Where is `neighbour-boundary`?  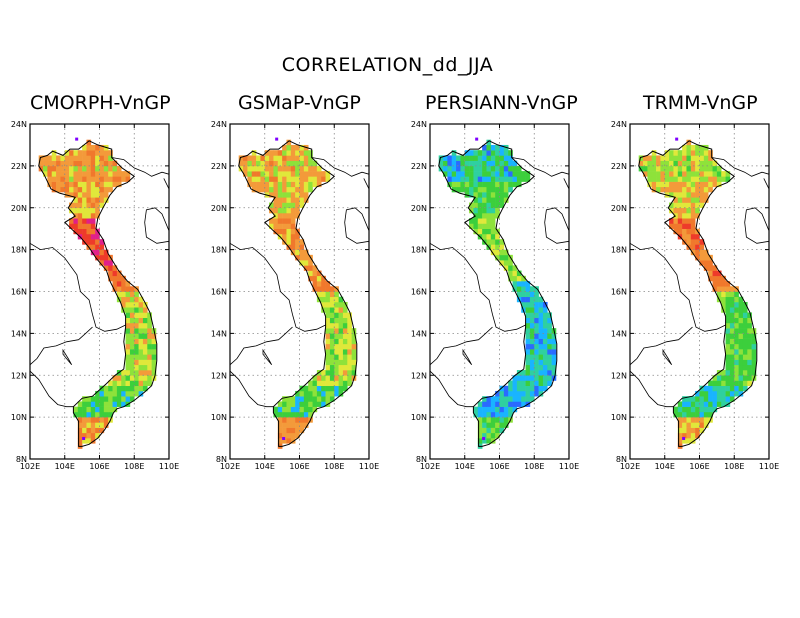
neighbour-boundary is located at coordinates (740, 167).